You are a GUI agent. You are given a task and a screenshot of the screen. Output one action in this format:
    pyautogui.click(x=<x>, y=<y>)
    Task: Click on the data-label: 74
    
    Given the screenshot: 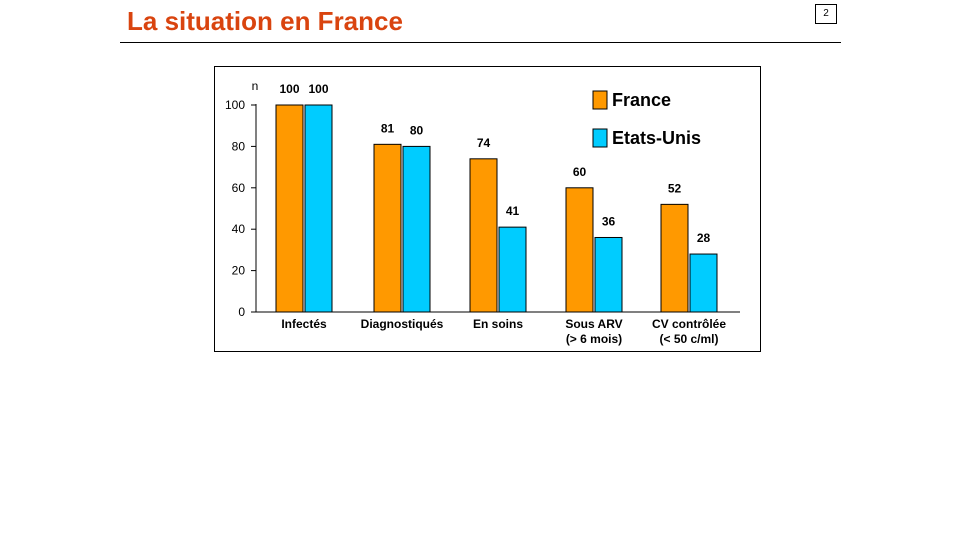 What is the action you would take?
    pyautogui.click(x=484, y=143)
    